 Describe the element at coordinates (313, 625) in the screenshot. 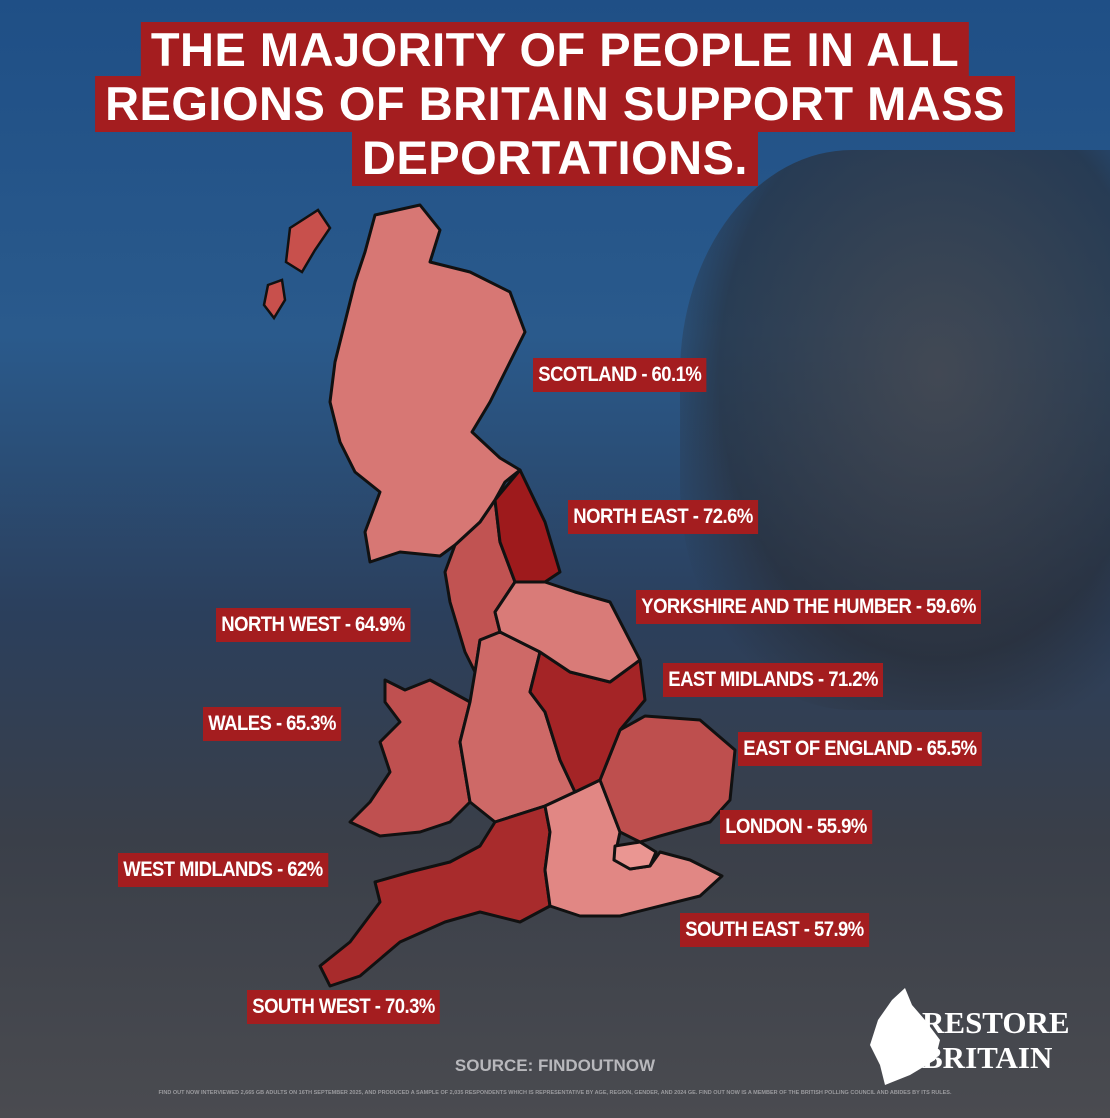

I see `region-label: NORTH WEST - 64.9%` at that location.